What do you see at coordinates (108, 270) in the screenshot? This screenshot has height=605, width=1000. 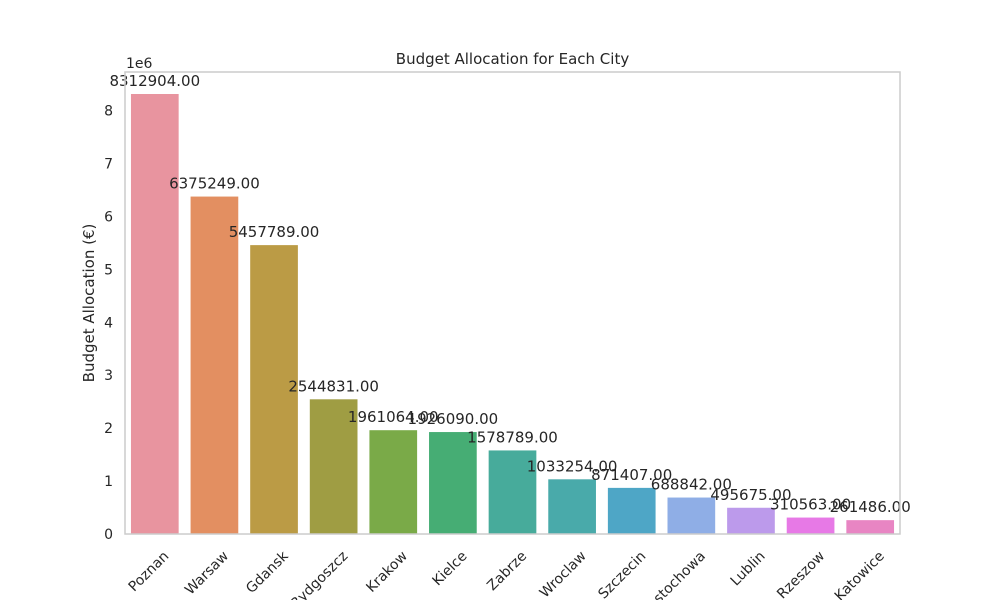 I see `y-tick-label-5: 5` at bounding box center [108, 270].